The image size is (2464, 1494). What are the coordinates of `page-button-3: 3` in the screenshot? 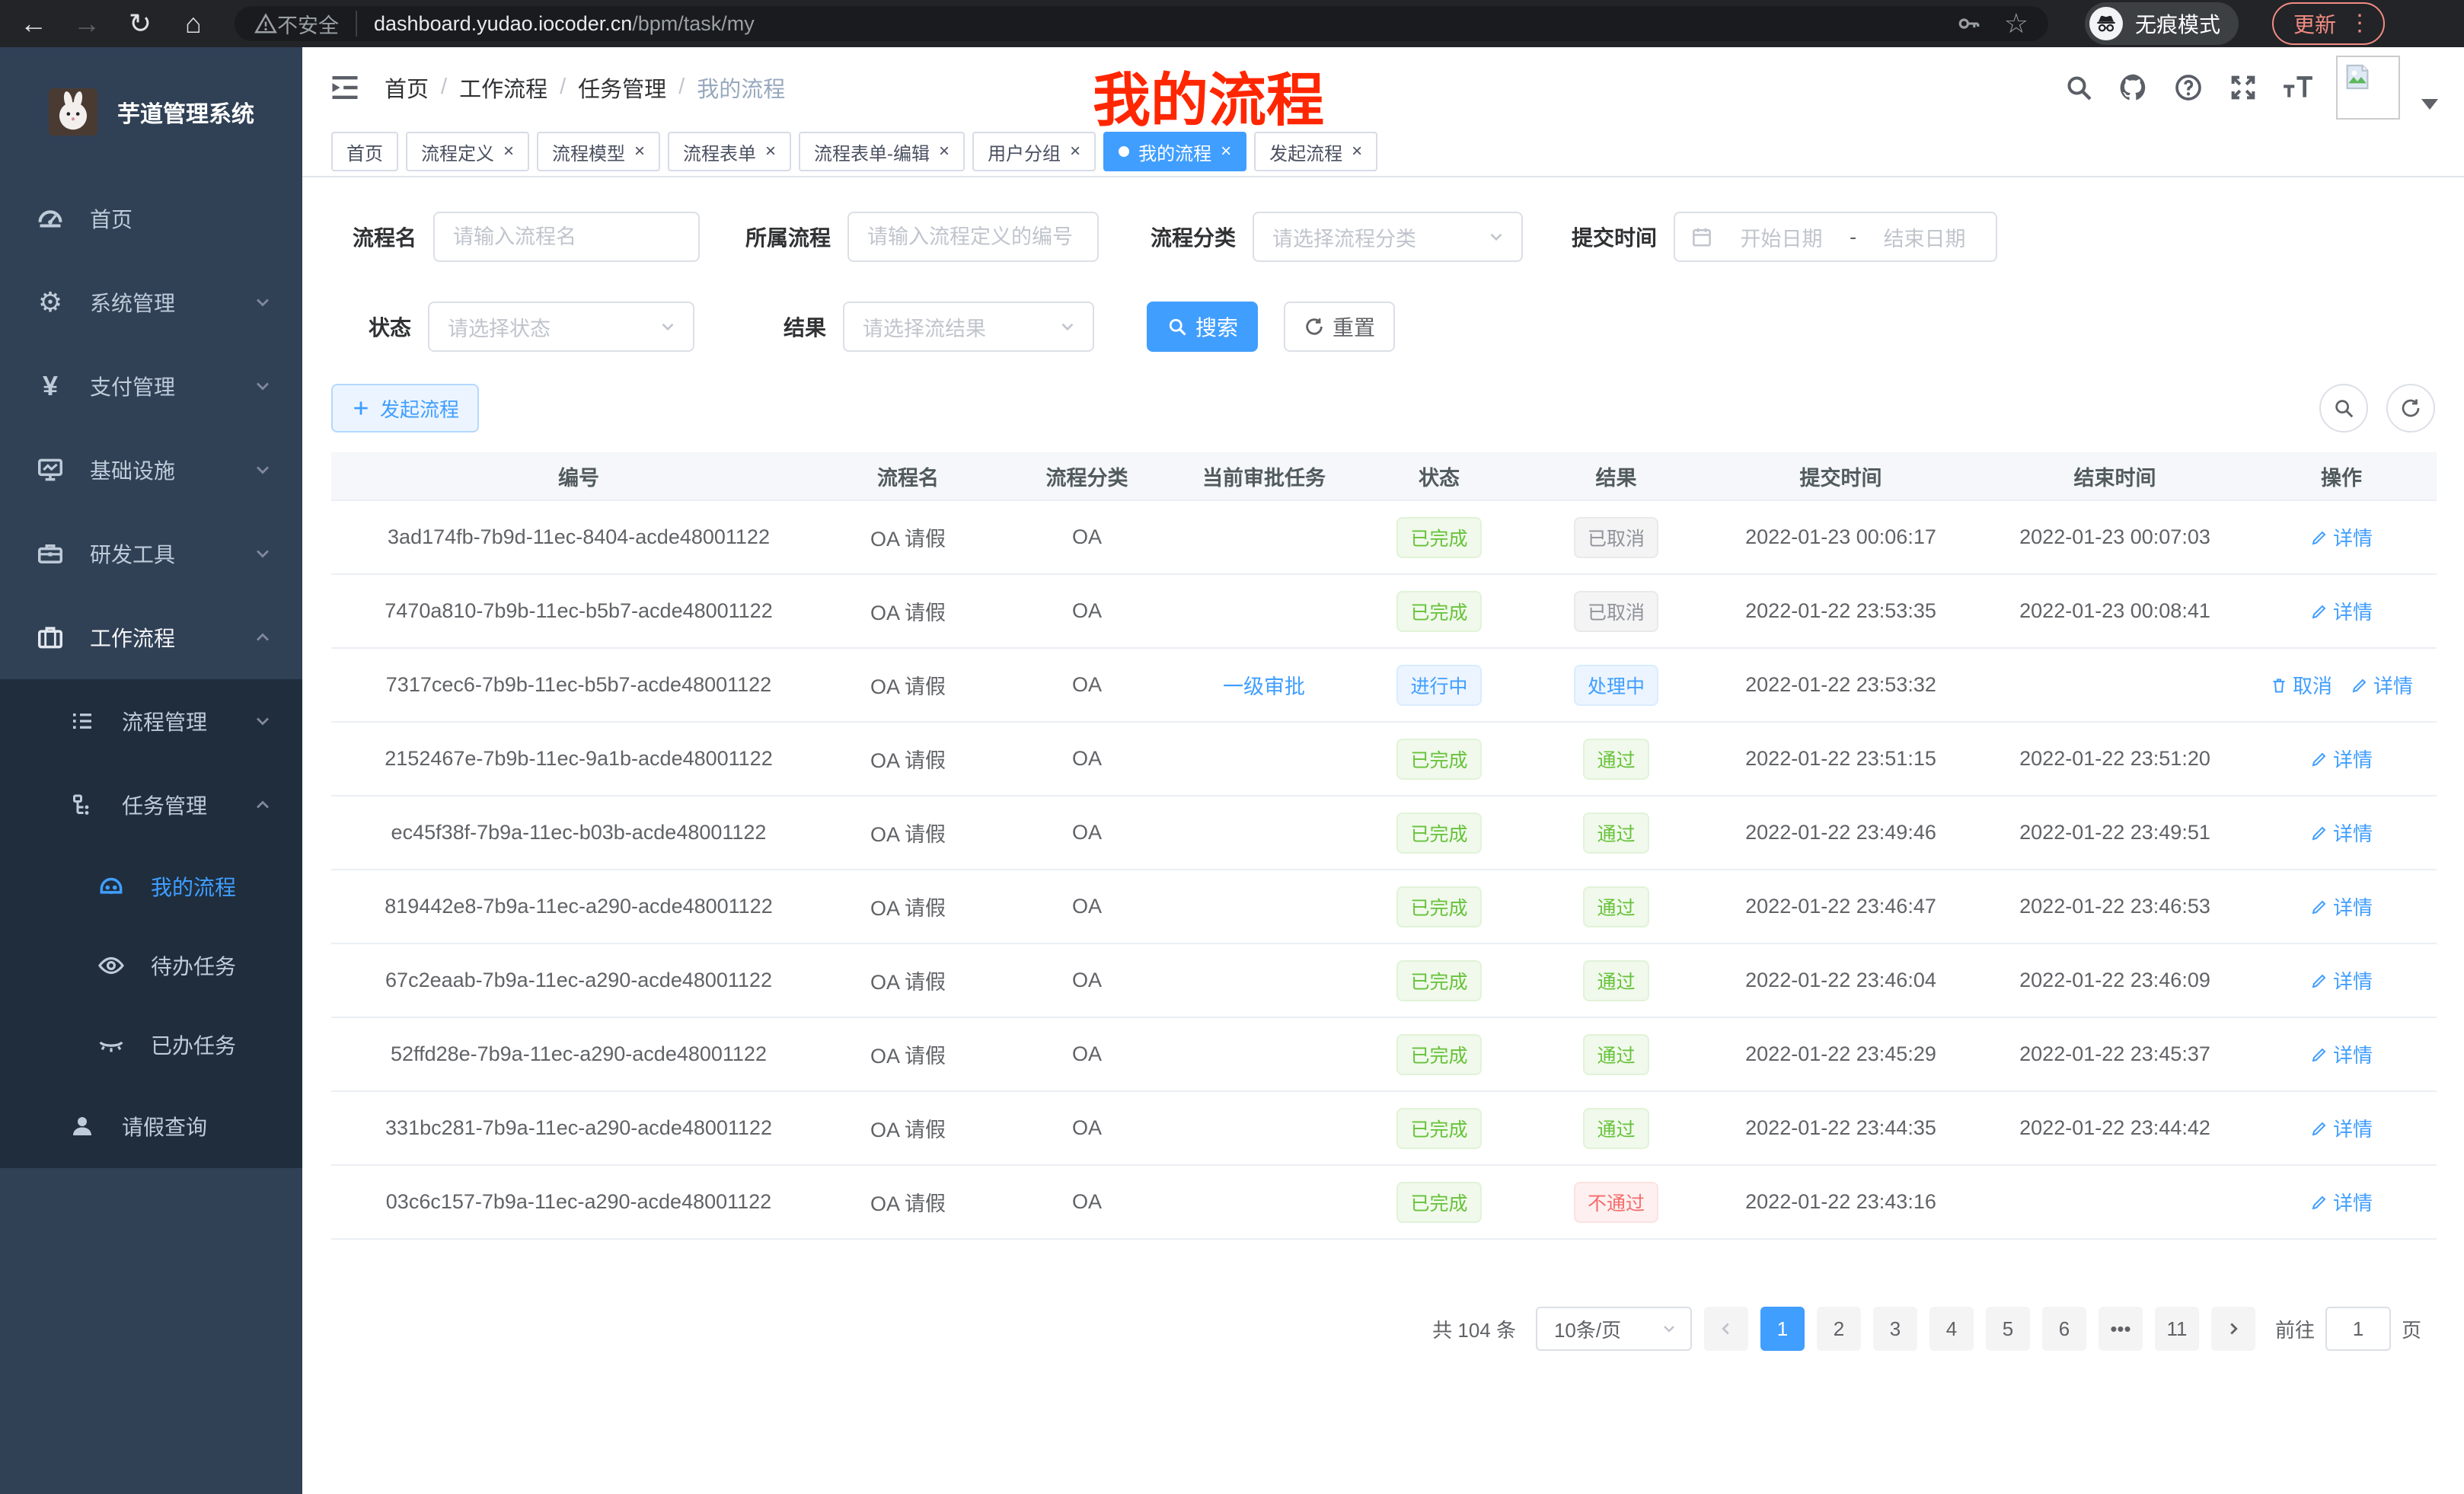 It's located at (1894, 1329).